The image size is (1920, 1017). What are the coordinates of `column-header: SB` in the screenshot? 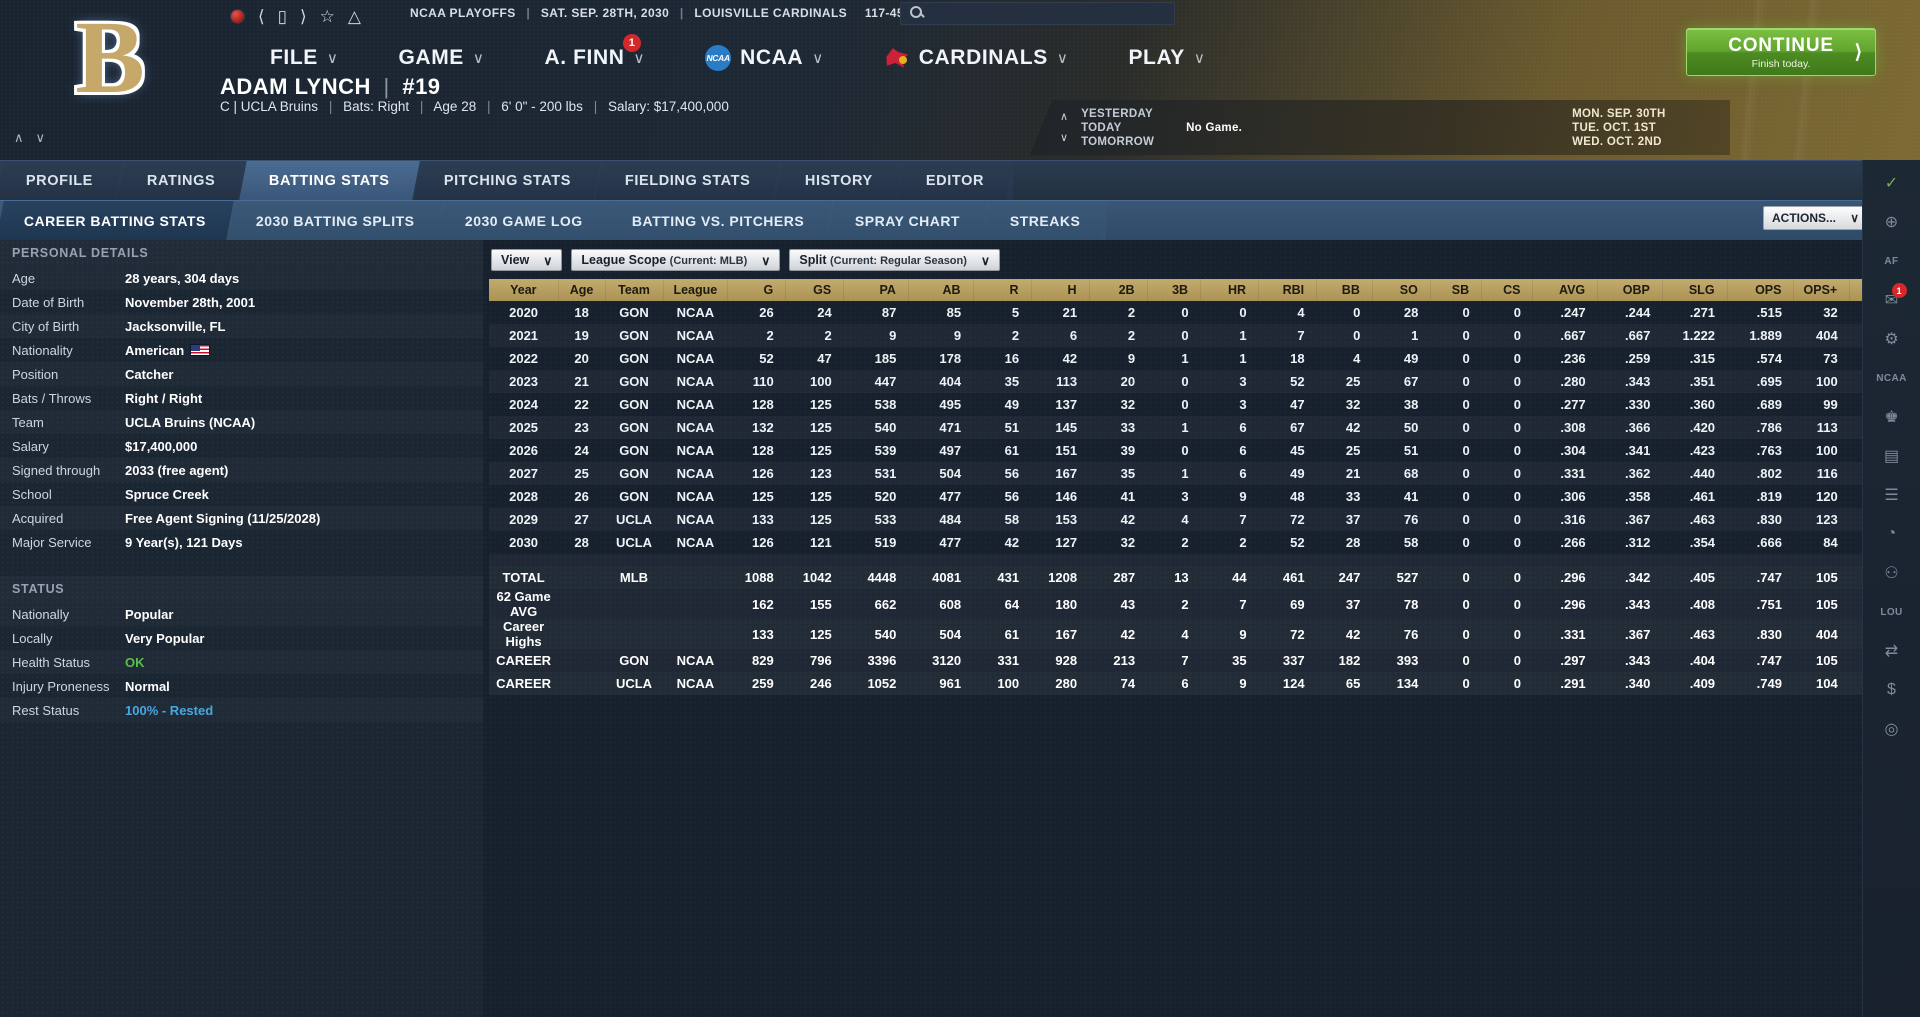 It's located at (1456, 290).